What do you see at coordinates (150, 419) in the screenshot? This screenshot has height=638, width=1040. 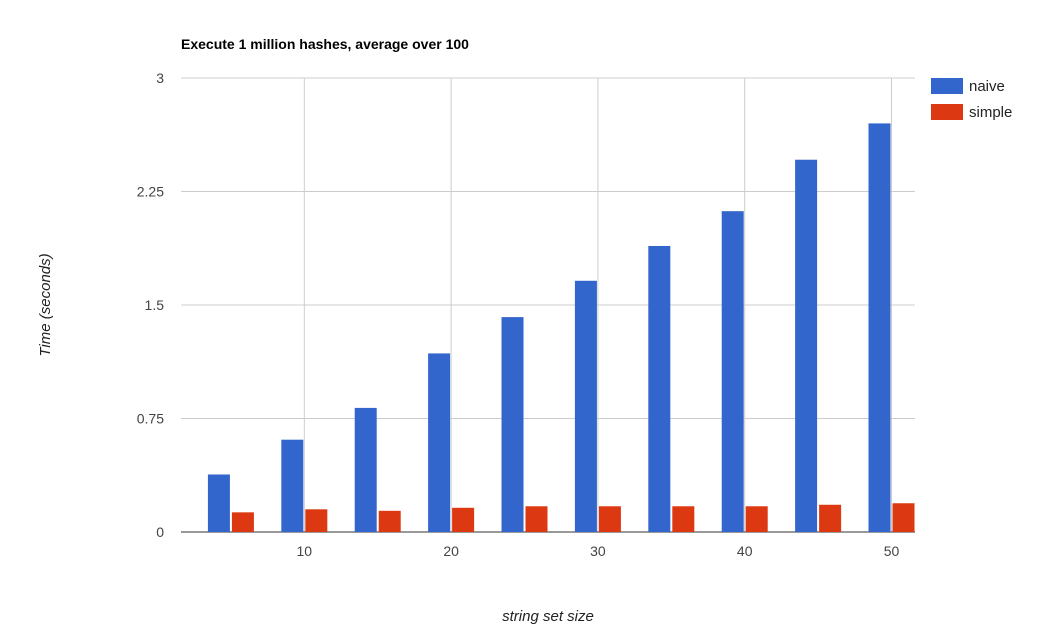 I see `y-tick-label: 0.75` at bounding box center [150, 419].